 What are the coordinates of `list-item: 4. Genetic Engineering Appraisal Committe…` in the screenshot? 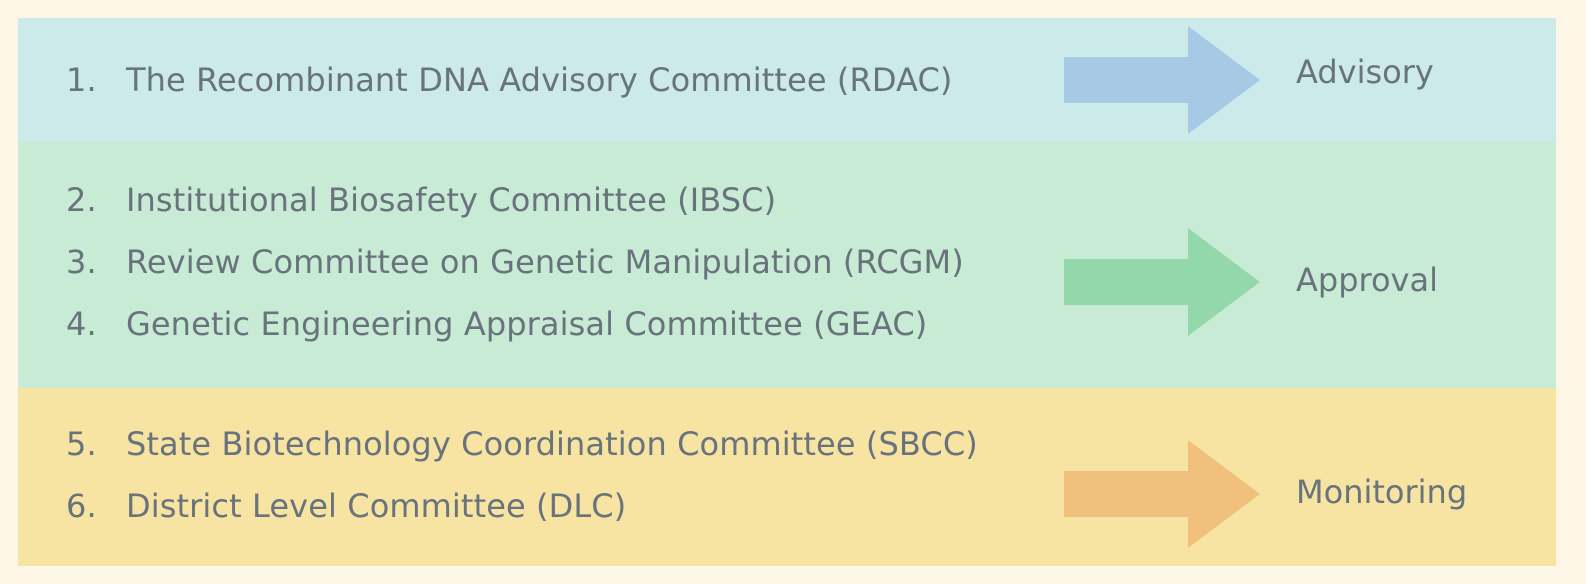 It's located at (496, 324).